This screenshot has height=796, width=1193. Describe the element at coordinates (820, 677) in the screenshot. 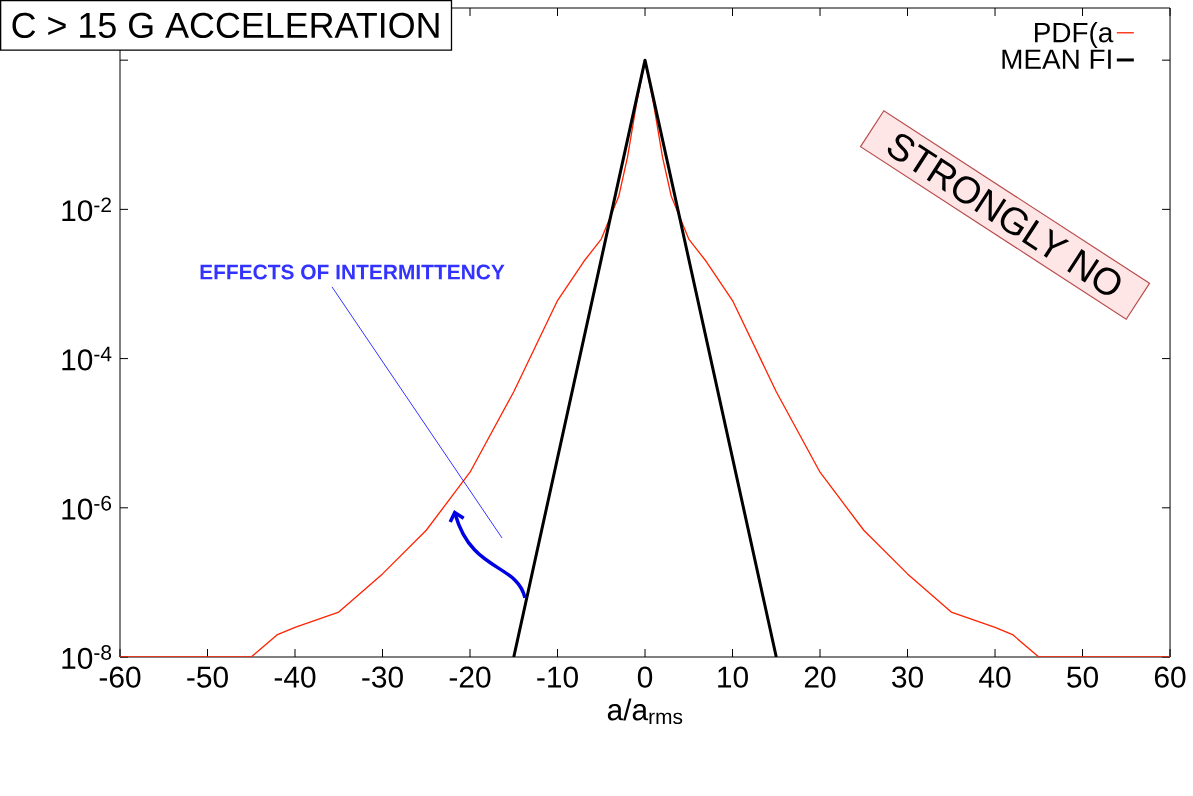

I see `x-tick-label: 20` at that location.